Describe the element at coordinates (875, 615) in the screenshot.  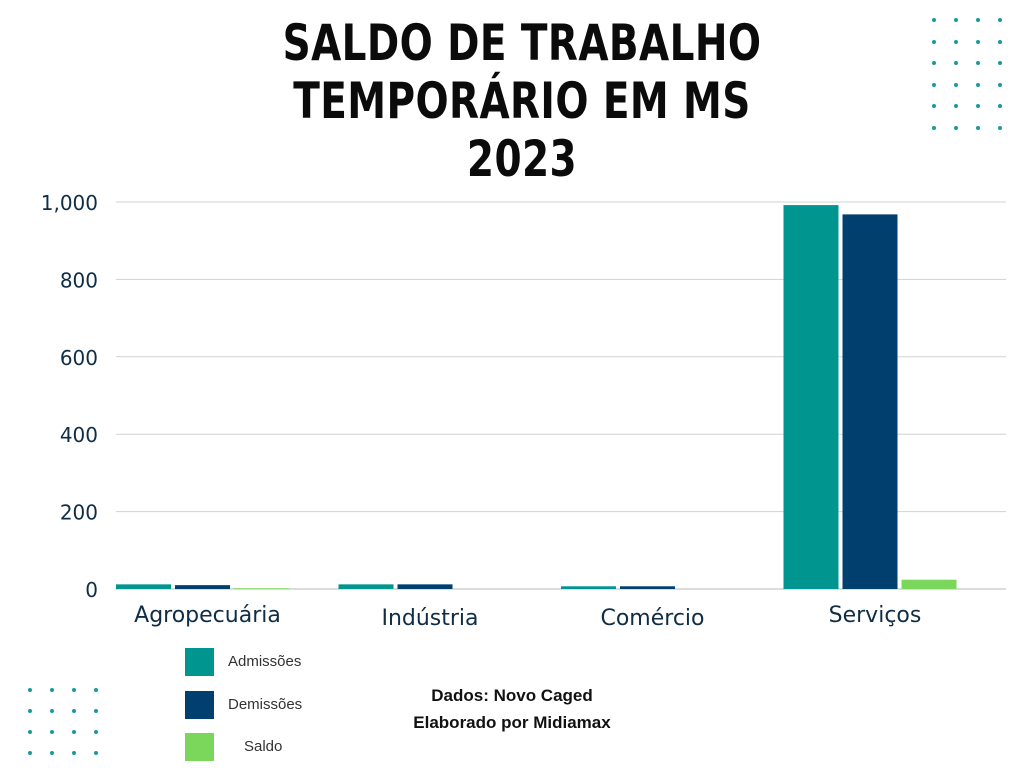
I see `x-tick-label: Serviços` at that location.